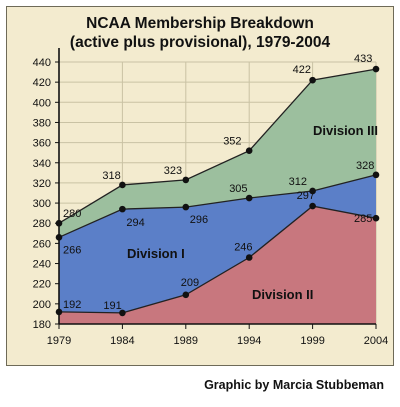  What do you see at coordinates (186, 341) in the screenshot?
I see `x-tick-label: 1989` at bounding box center [186, 341].